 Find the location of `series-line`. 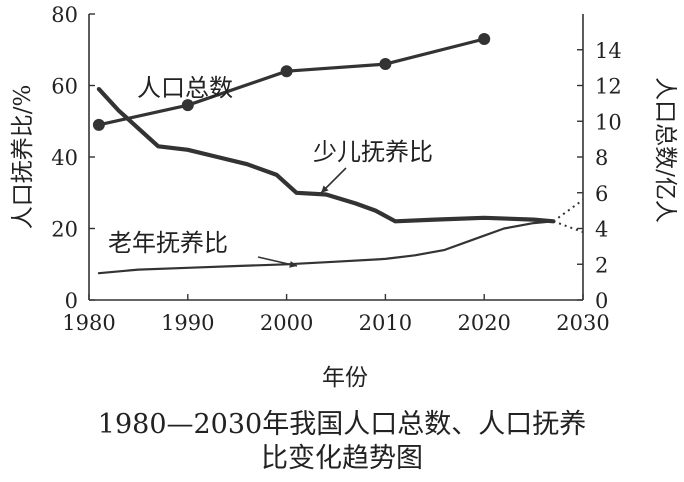

series-line is located at coordinates (326, 247).